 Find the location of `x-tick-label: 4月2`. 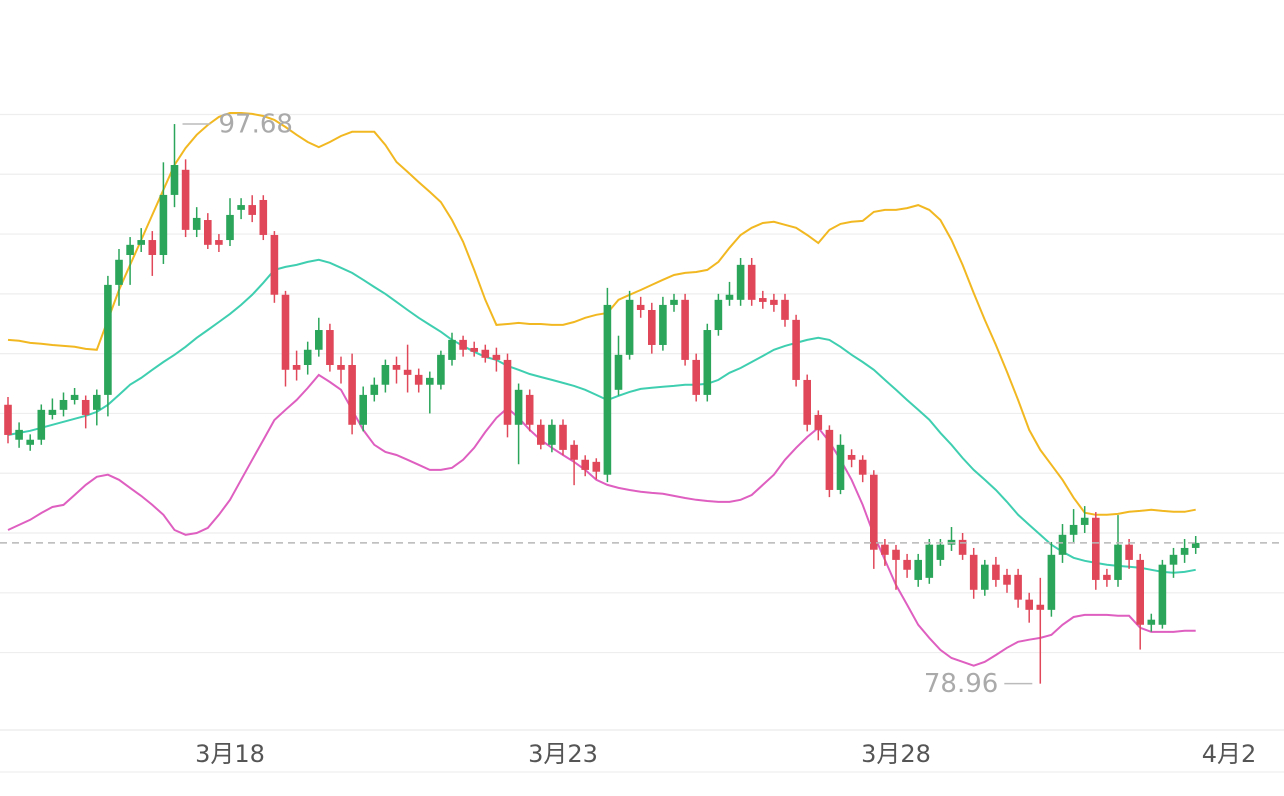

x-tick-label: 4月2 is located at coordinates (1229, 754).